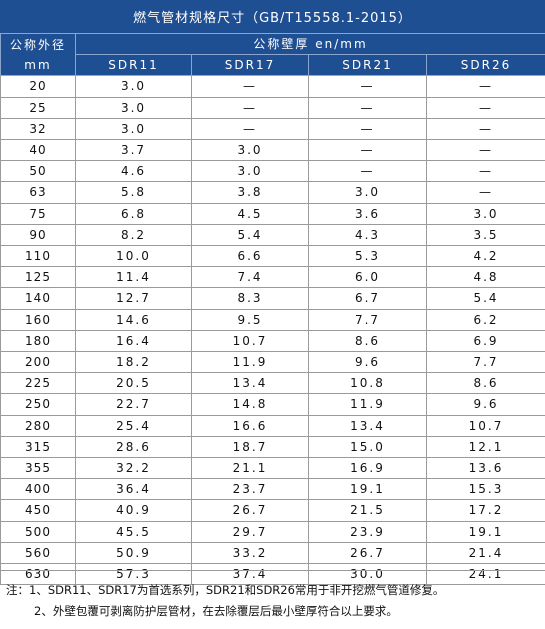  What do you see at coordinates (485, 256) in the screenshot?
I see `cell-sdr26: 4.2` at bounding box center [485, 256].